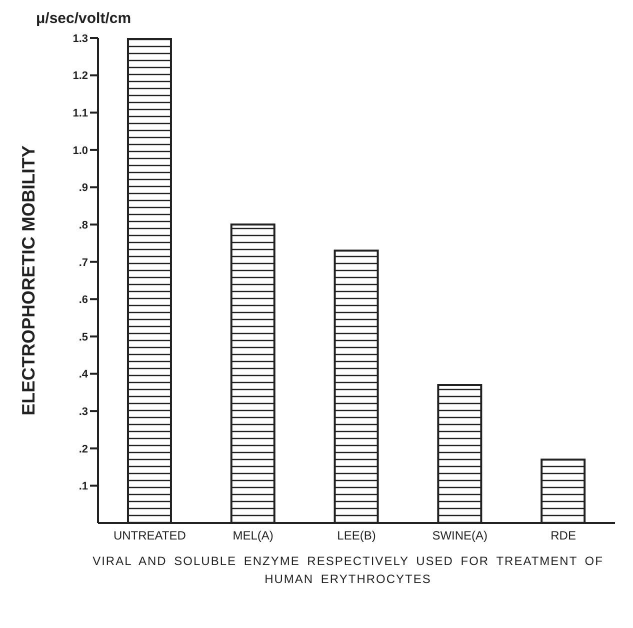 This screenshot has height=628, width=633. I want to click on x-tick-label: SWINE(A), so click(460, 535).